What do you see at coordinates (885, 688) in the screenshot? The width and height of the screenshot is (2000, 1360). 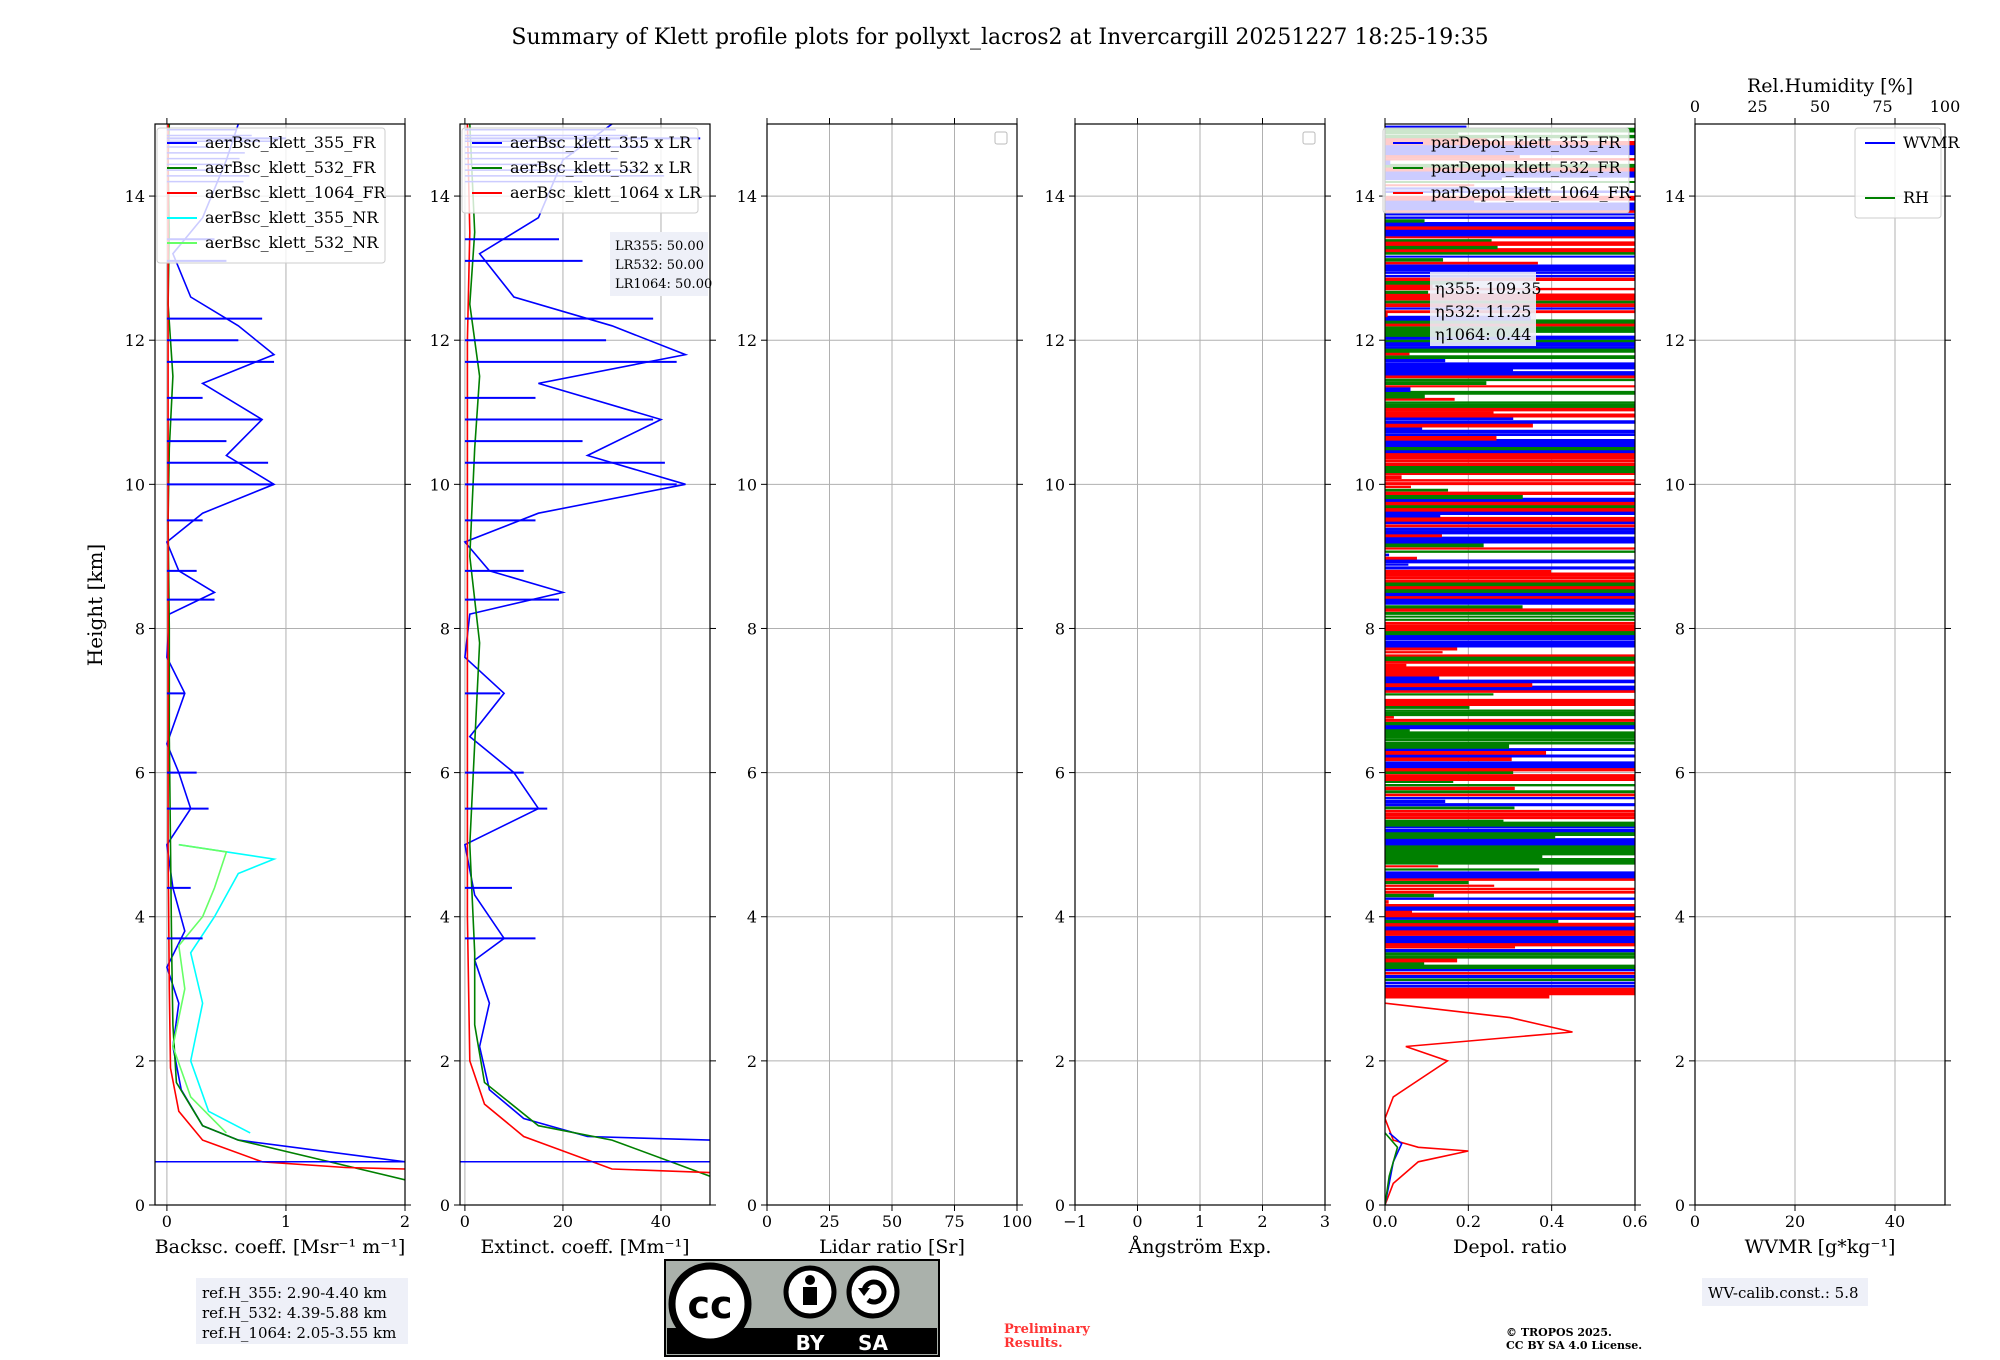 I see `panel-lidar_ratio: 0 25 50 75 100 0 2 4 6 8 10 12 14 Lidar ratio [Sr]` at bounding box center [885, 688].